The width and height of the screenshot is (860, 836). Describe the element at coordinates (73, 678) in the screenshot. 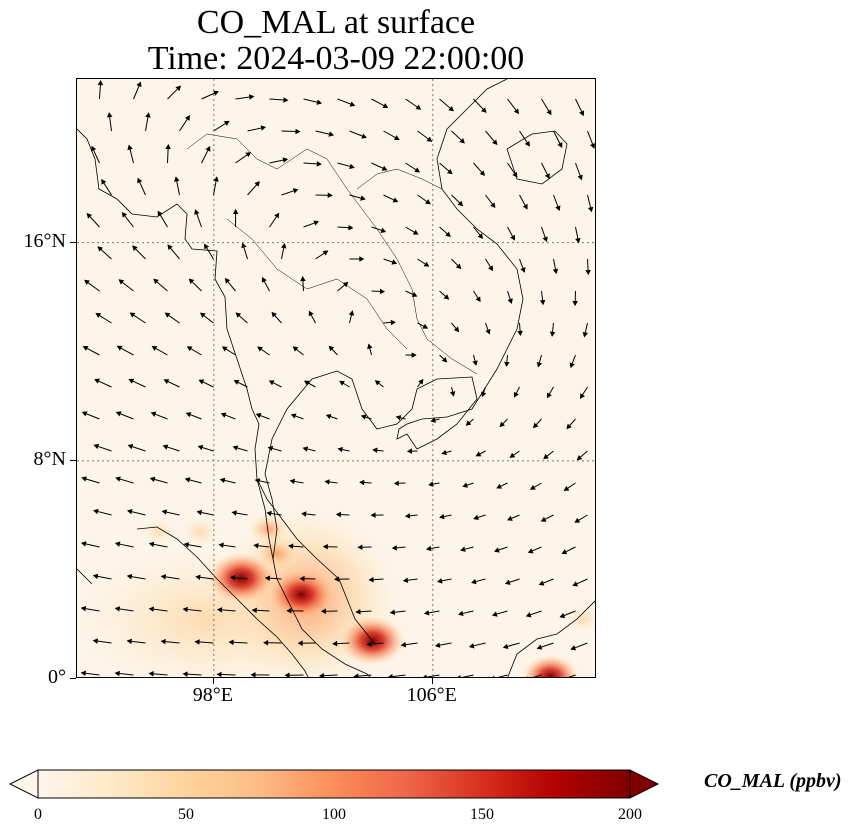

I see `lat-tick` at that location.